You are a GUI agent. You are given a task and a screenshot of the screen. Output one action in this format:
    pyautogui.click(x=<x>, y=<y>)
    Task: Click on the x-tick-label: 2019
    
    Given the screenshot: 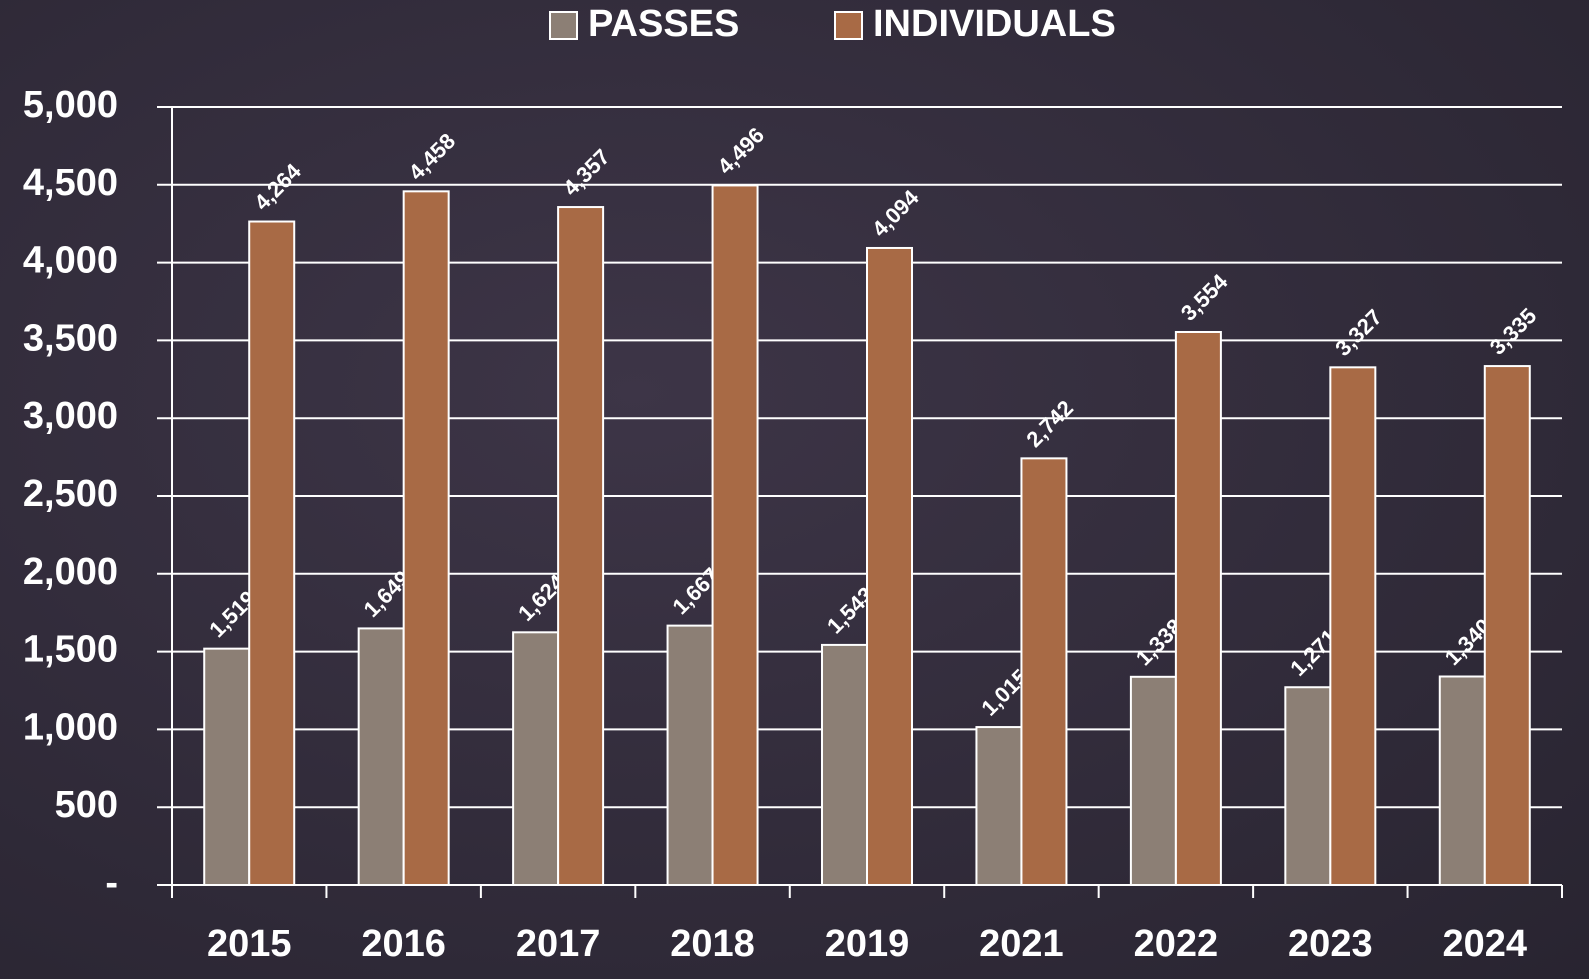 What is the action you would take?
    pyautogui.click(x=867, y=944)
    